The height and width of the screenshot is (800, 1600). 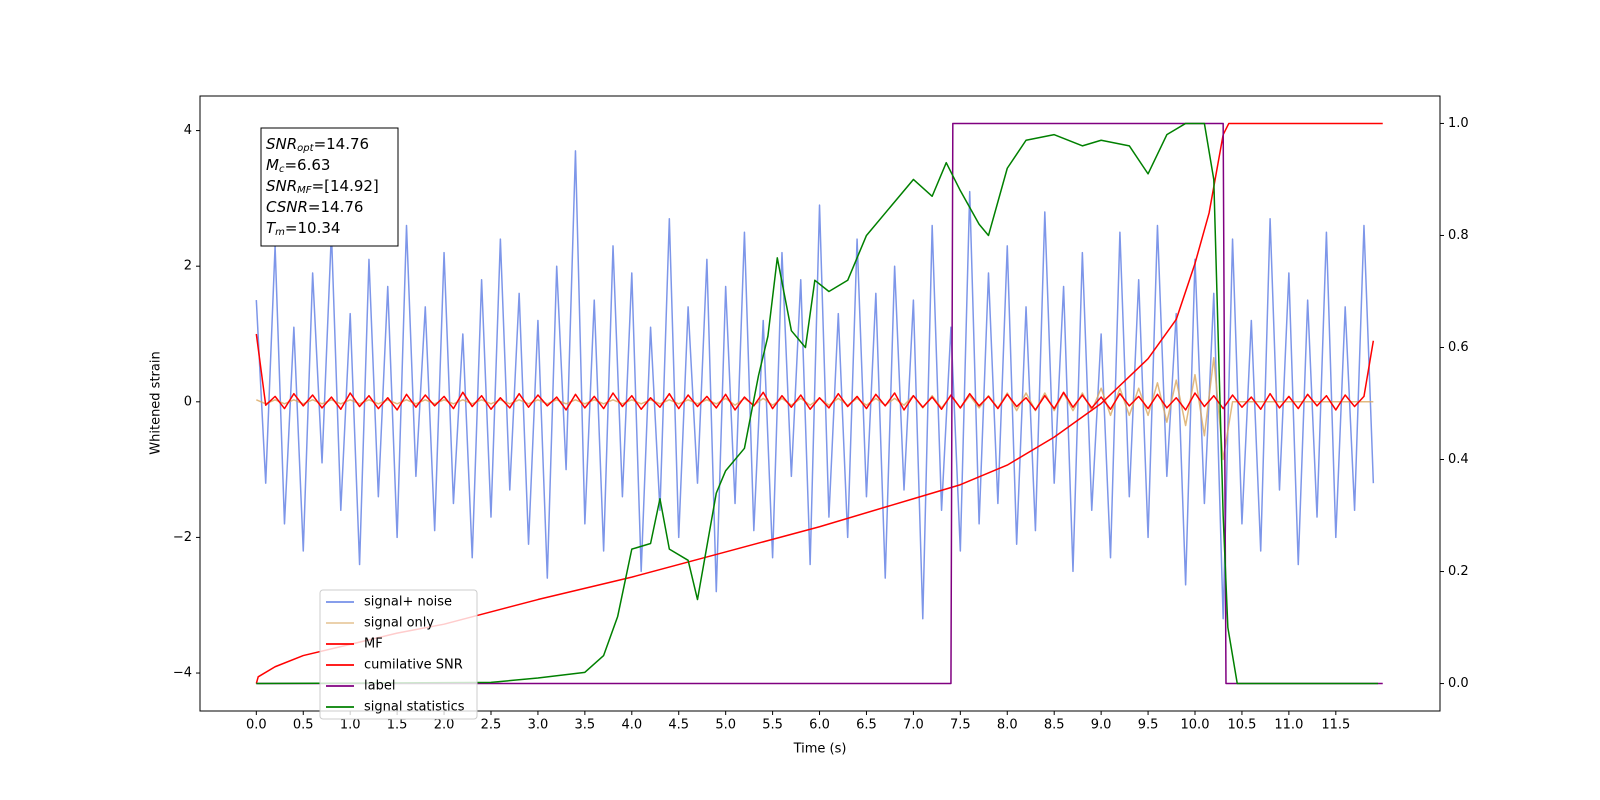 What do you see at coordinates (287, 207) in the screenshot?
I see `annotation-symbol: CSNR` at bounding box center [287, 207].